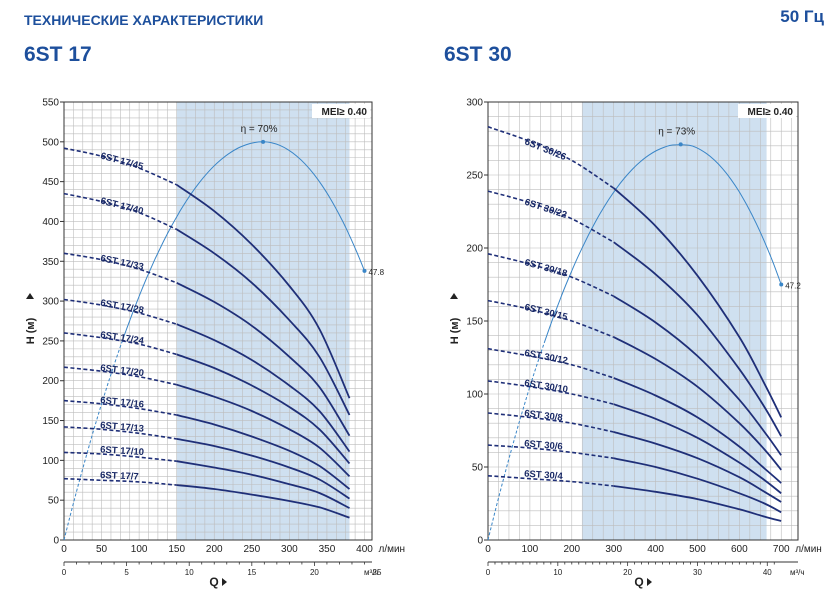 This screenshot has width=838, height=606. What do you see at coordinates (376, 272) in the screenshot?
I see `efficiency-end-label: 47.8` at bounding box center [376, 272].